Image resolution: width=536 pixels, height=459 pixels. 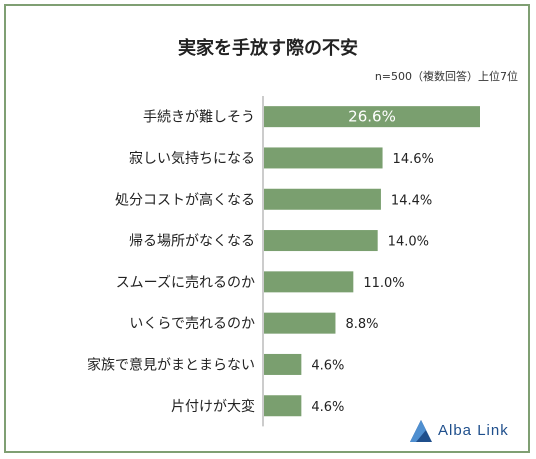 I want to click on value-label: 8.8%, so click(x=361, y=324).